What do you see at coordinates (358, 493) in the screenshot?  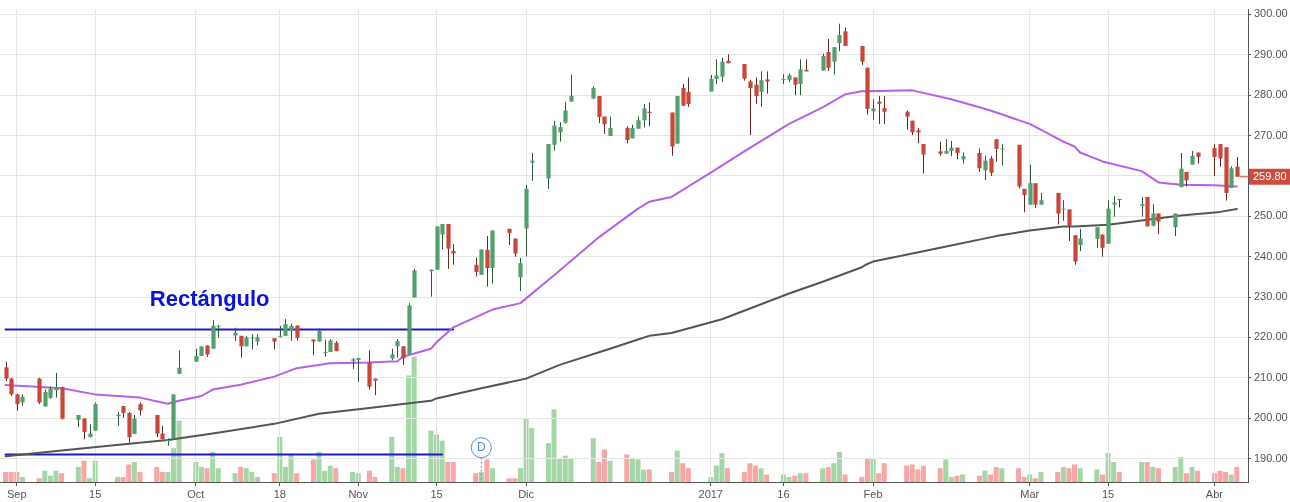 I see `x-tick-label: Nov` at bounding box center [358, 493].